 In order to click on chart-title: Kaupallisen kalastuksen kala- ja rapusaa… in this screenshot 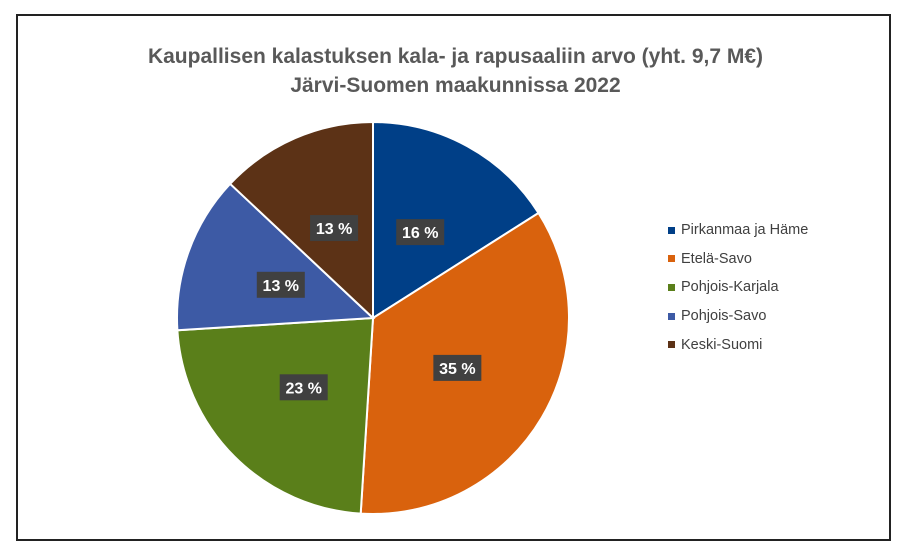, I will do `click(455, 71)`.